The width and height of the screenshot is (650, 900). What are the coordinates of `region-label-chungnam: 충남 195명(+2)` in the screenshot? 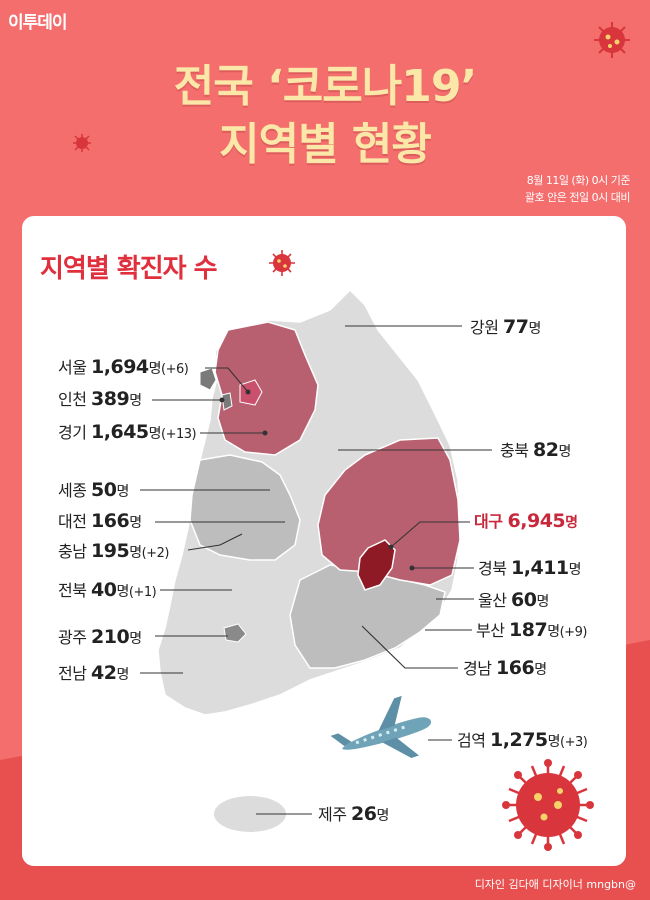 It's located at (113, 551).